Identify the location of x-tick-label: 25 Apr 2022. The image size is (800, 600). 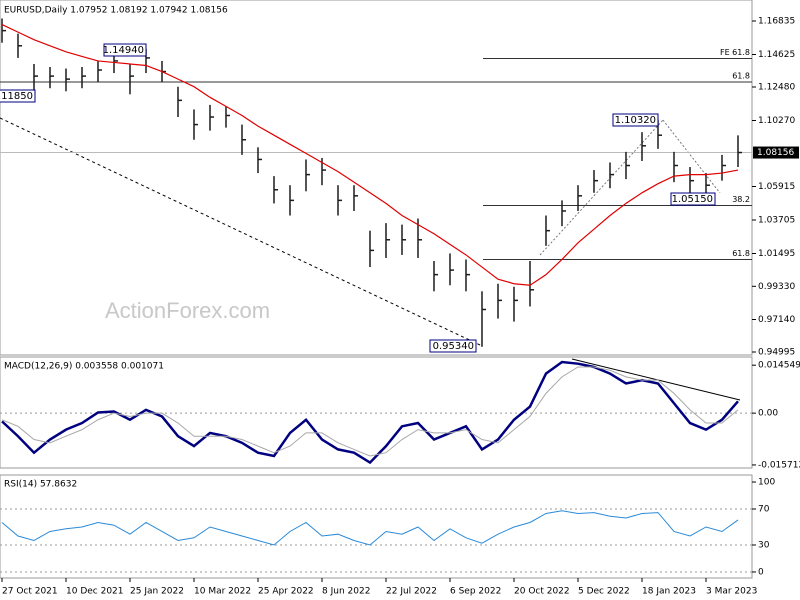
(286, 592).